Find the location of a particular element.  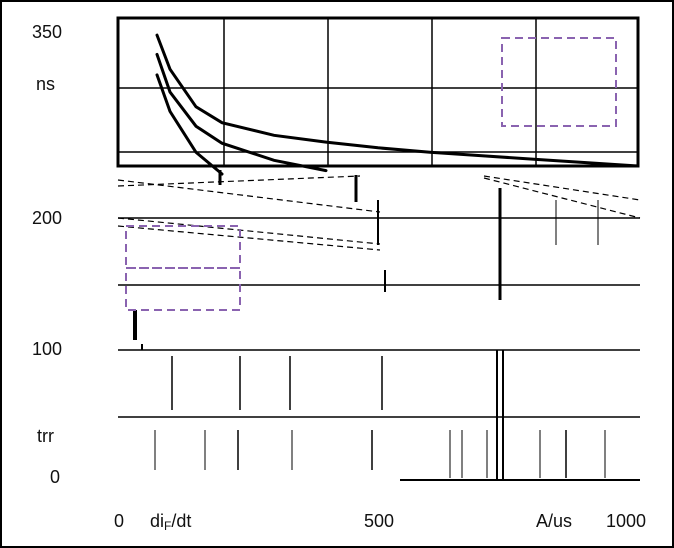

y-unit-label: ns is located at coordinates (45, 84).